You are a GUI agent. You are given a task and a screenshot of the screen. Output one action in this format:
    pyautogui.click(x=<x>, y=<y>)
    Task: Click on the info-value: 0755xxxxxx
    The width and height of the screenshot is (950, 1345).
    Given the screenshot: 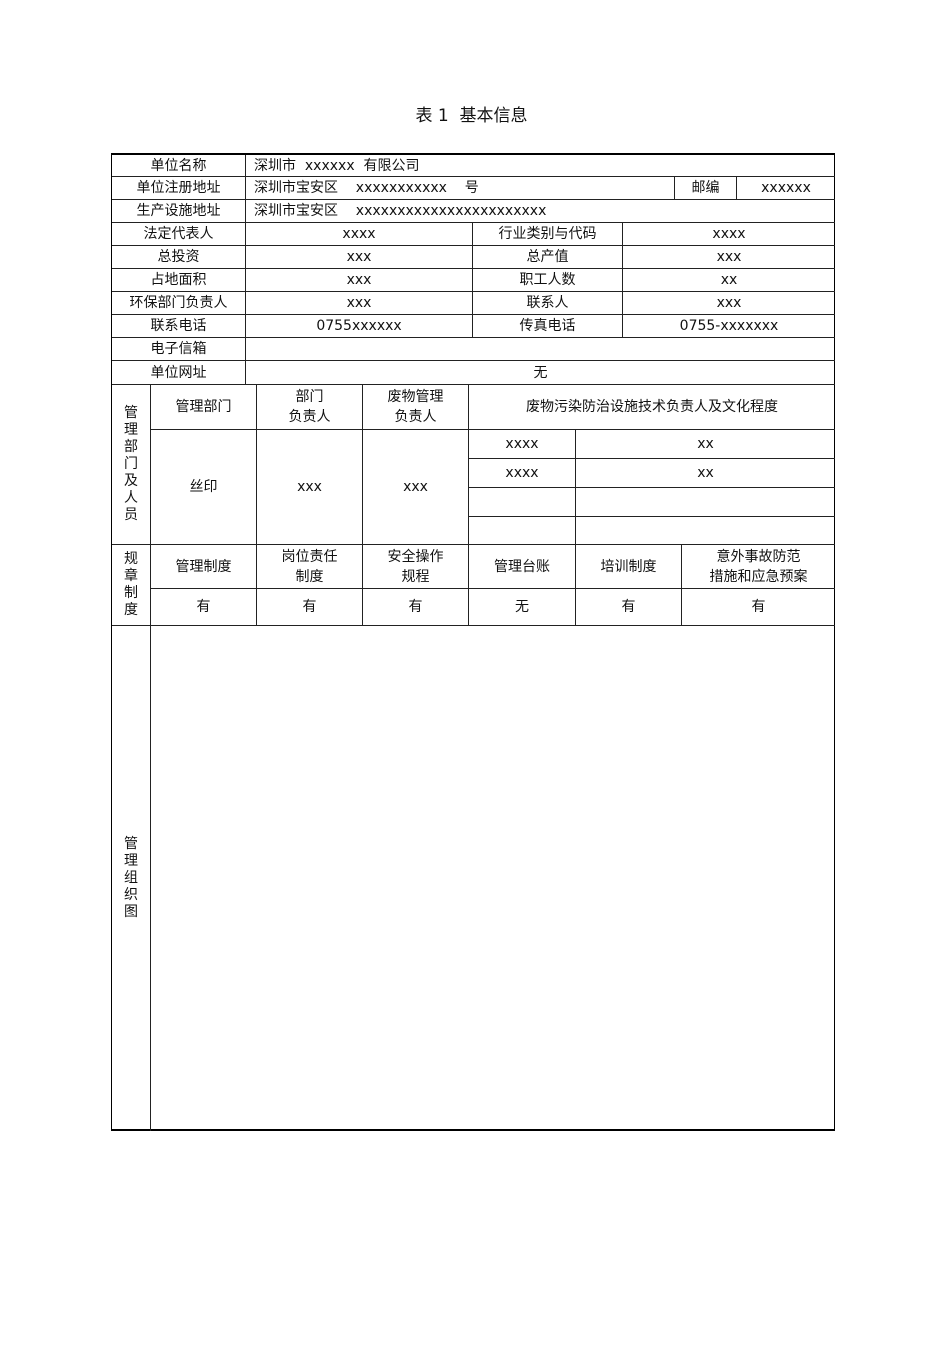 What is the action you would take?
    pyautogui.click(x=359, y=326)
    